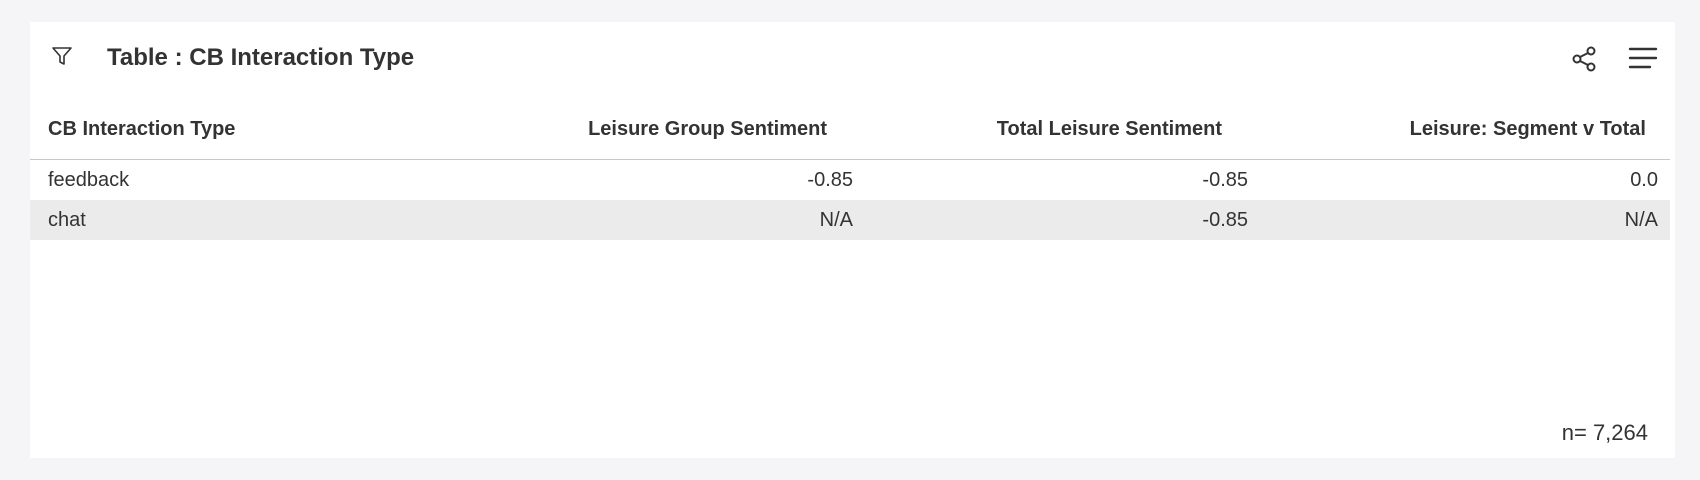 This screenshot has height=480, width=1700. I want to click on table-row: feedback -0.85 -0.85 0.0, so click(850, 180).